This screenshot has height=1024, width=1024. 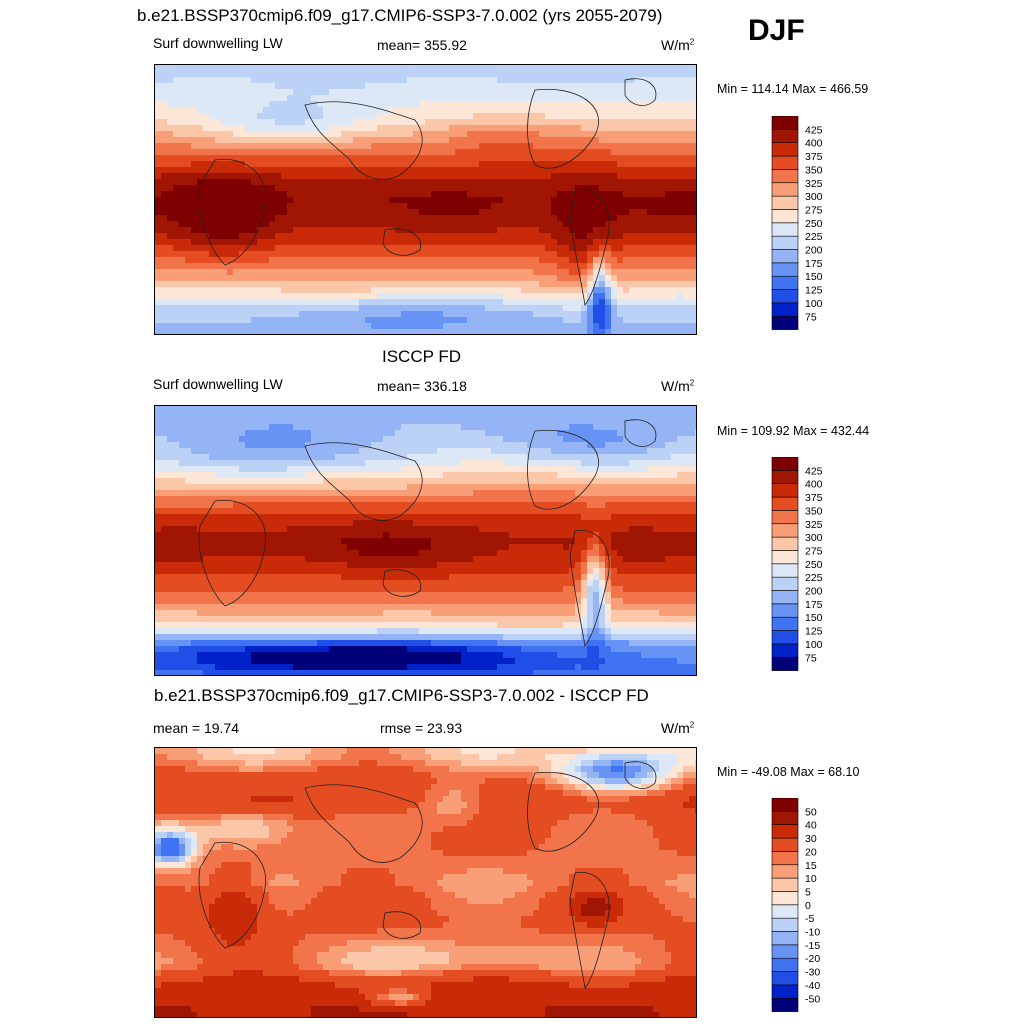 What do you see at coordinates (814, 144) in the screenshot?
I see `svg-text: 400` at bounding box center [814, 144].